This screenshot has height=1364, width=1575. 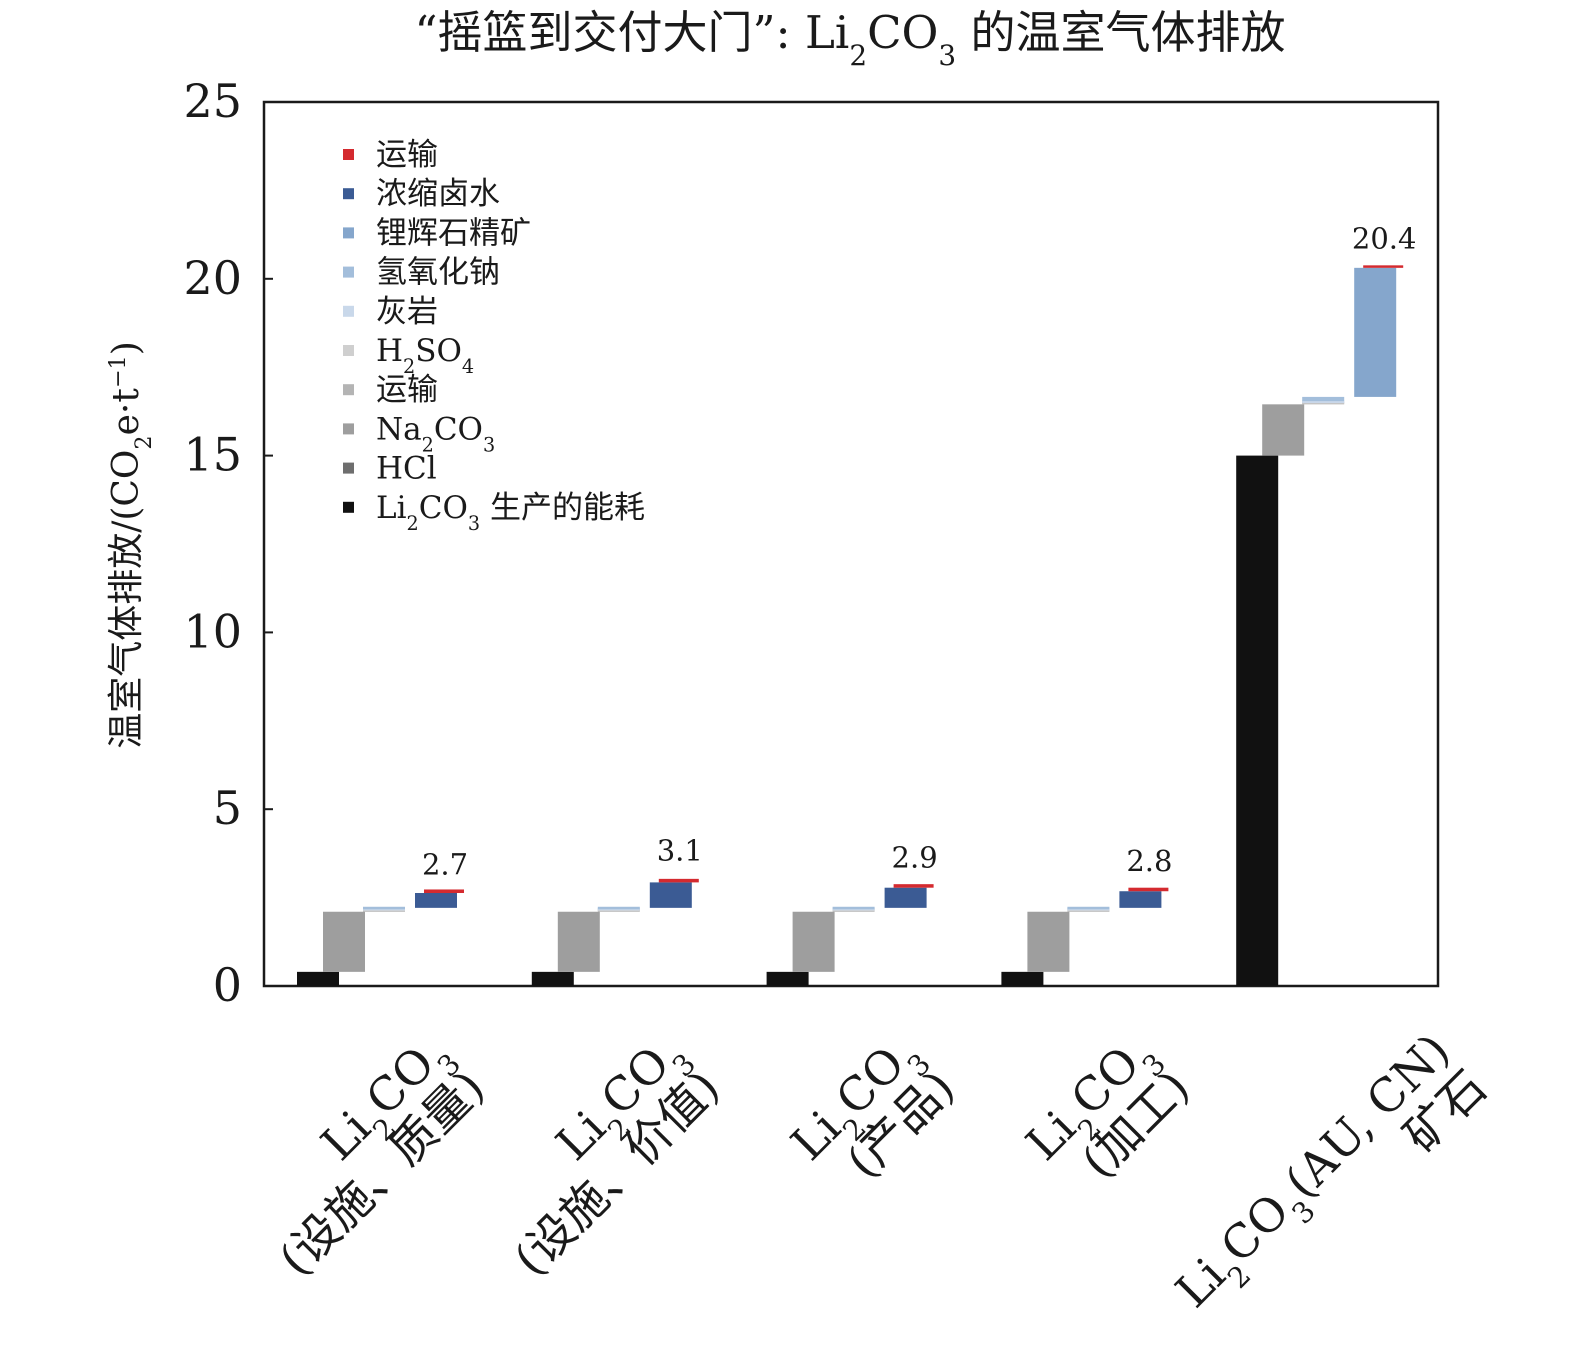 I want to click on total-value-label: 2.7, so click(x=445, y=865).